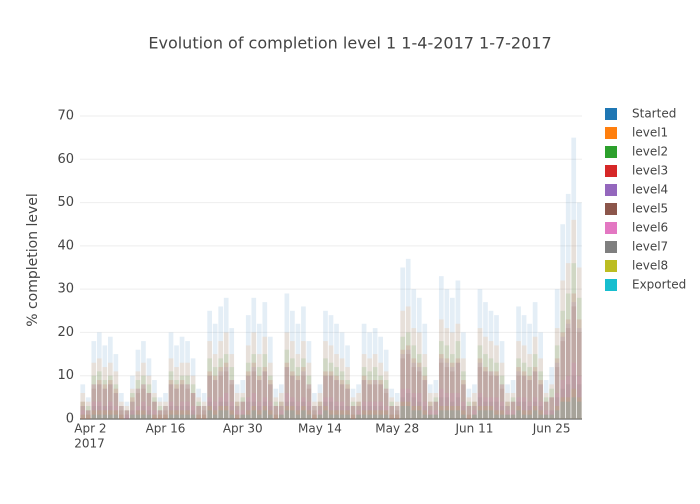  I want to click on y-tick-label: 70, so click(65, 116).